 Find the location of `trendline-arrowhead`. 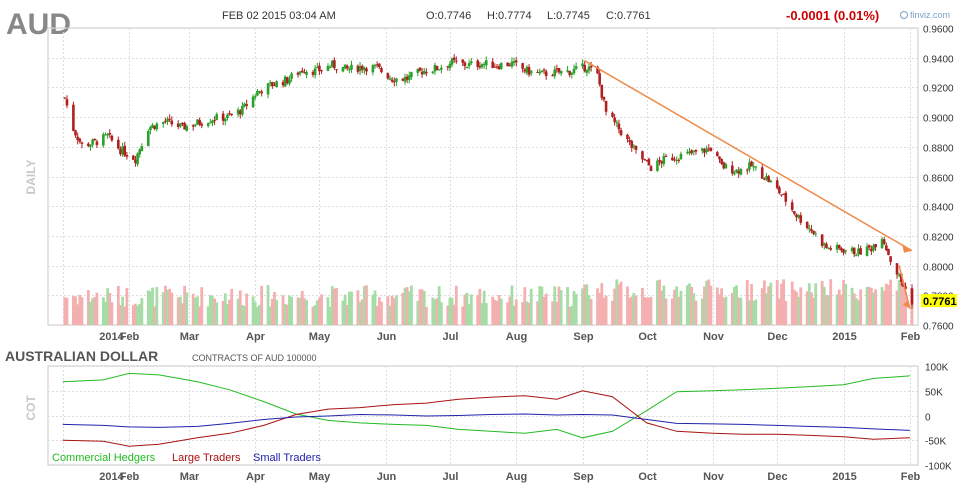

trendline-arrowhead is located at coordinates (907, 248).